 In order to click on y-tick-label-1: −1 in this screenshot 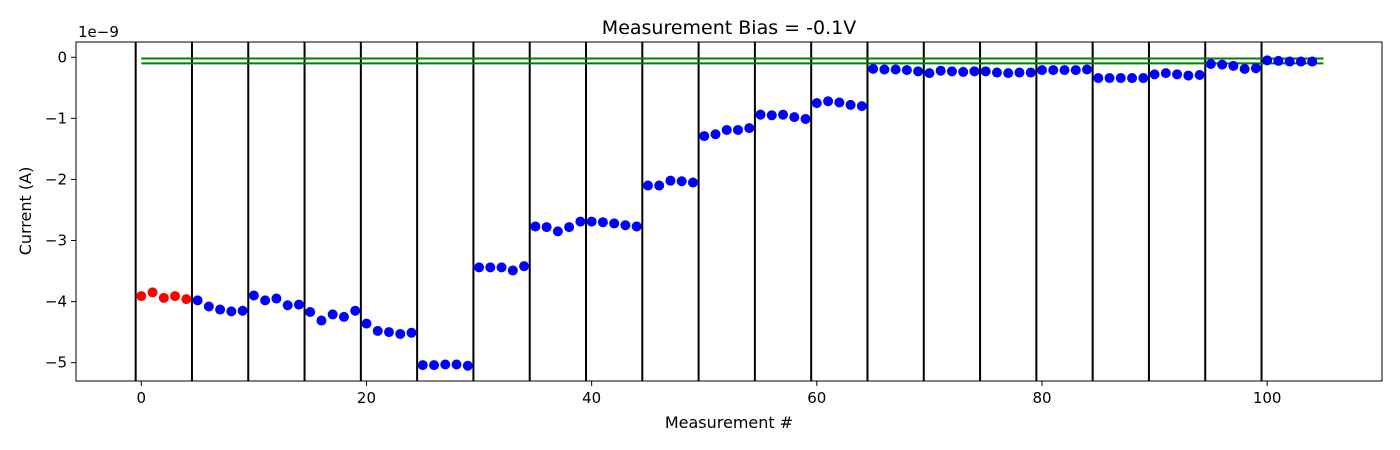, I will do `click(56, 118)`.